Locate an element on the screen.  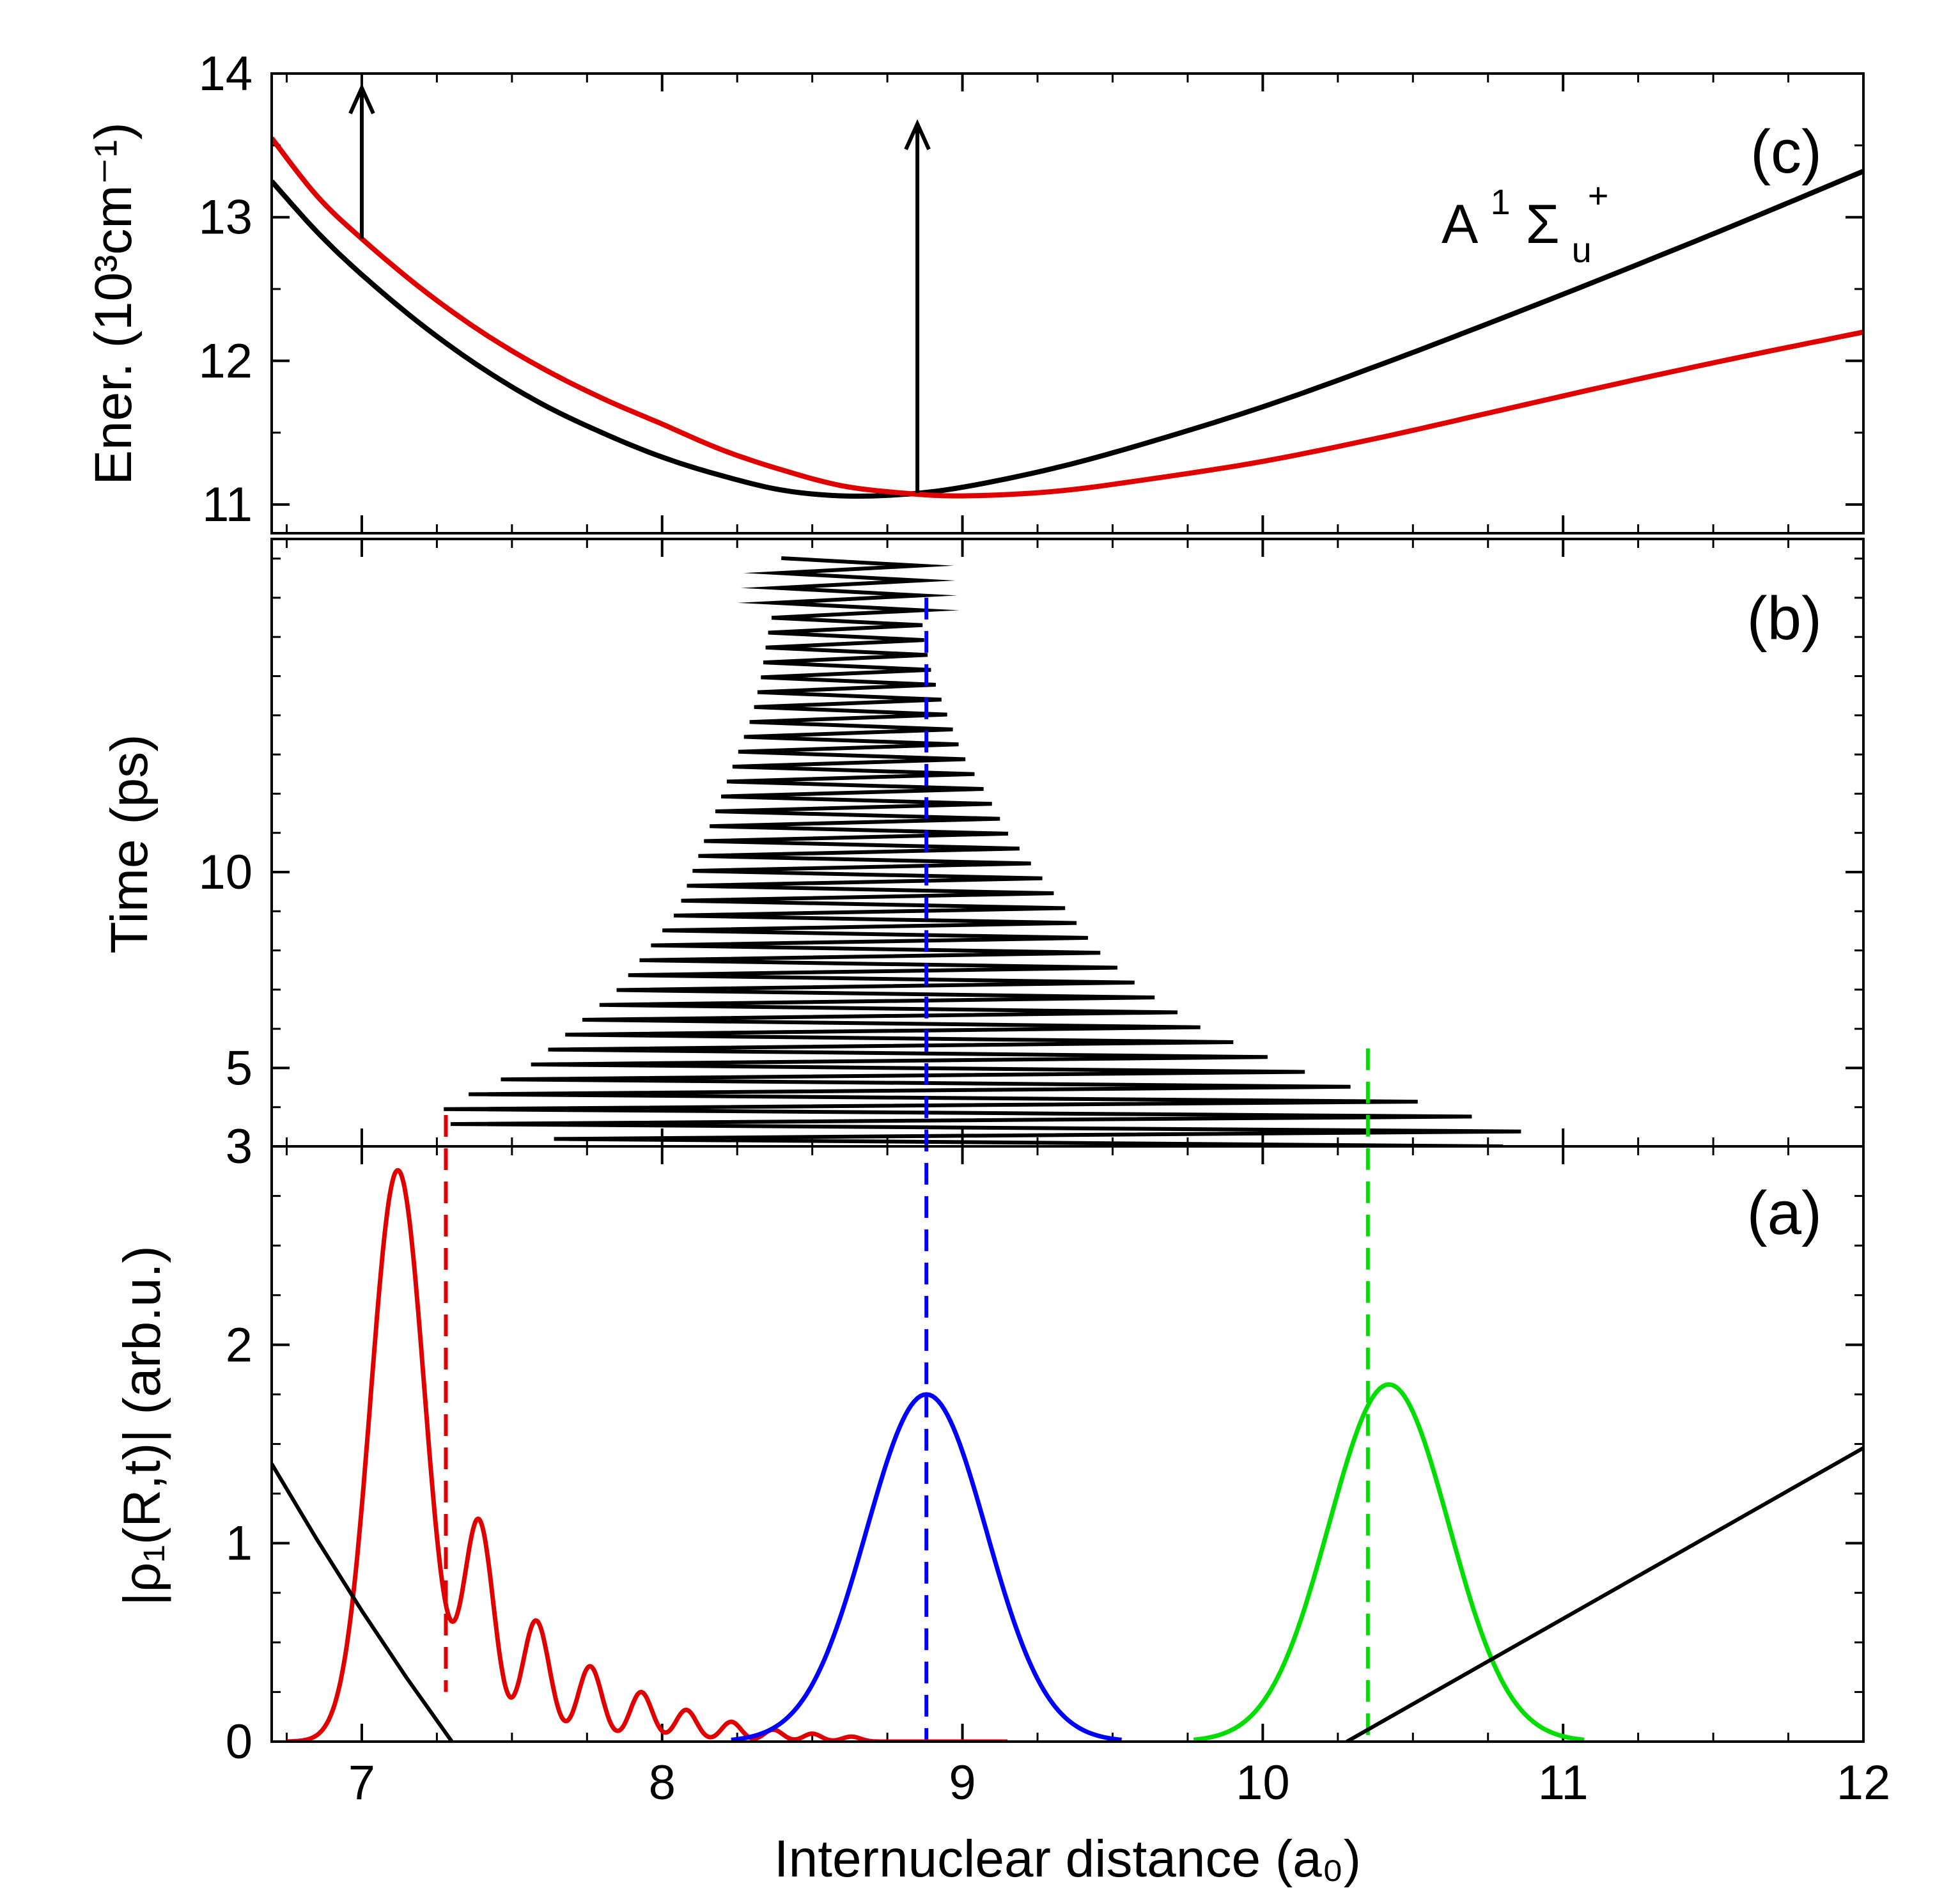
panel-c-y-tick-label: 14 is located at coordinates (225, 74).